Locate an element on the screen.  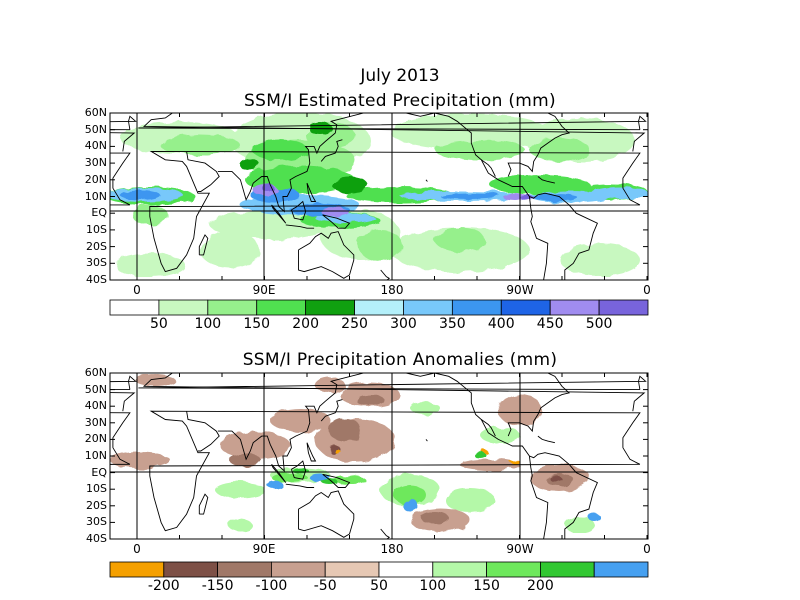
colorbar-label: 300 is located at coordinates (403, 324).